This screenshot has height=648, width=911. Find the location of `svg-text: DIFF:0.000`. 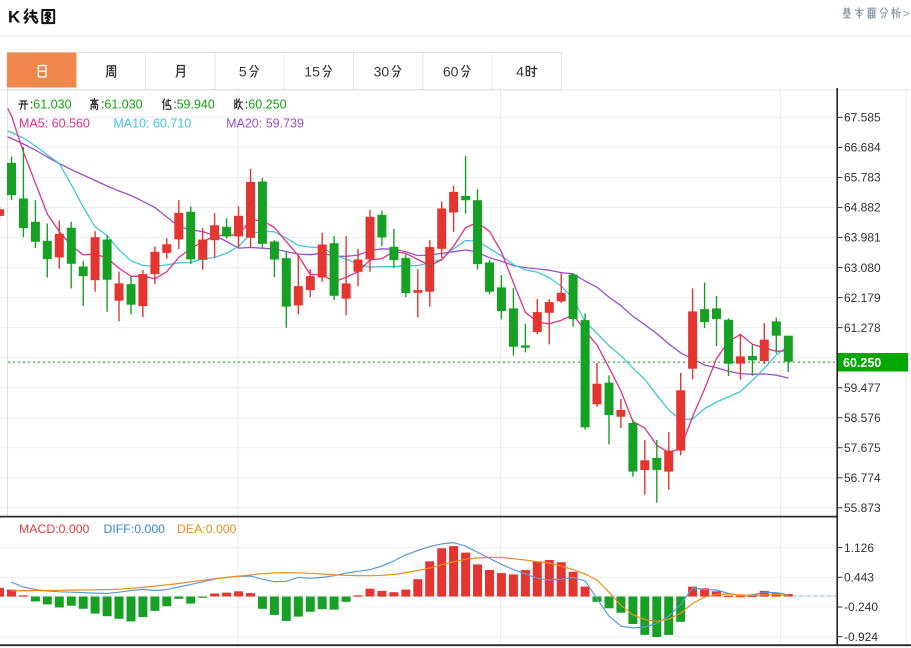

svg-text: DIFF:0.000 is located at coordinates (135, 529).